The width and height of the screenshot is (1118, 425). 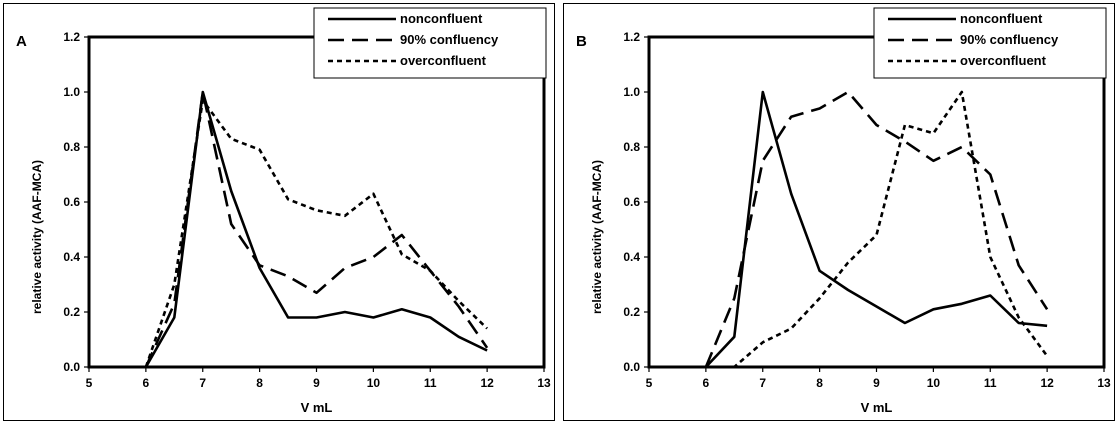 What do you see at coordinates (71, 147) in the screenshot?
I see `chart-0-y-tick-label: 0.8` at bounding box center [71, 147].